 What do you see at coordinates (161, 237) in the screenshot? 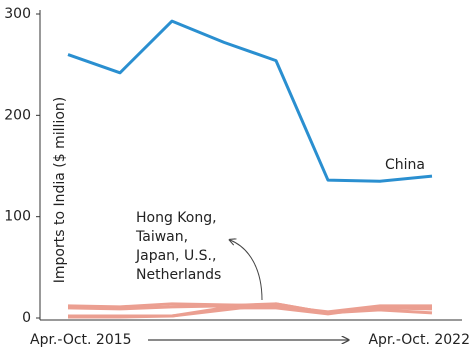
I see `annotation-text: Taiwan,` at bounding box center [161, 237].